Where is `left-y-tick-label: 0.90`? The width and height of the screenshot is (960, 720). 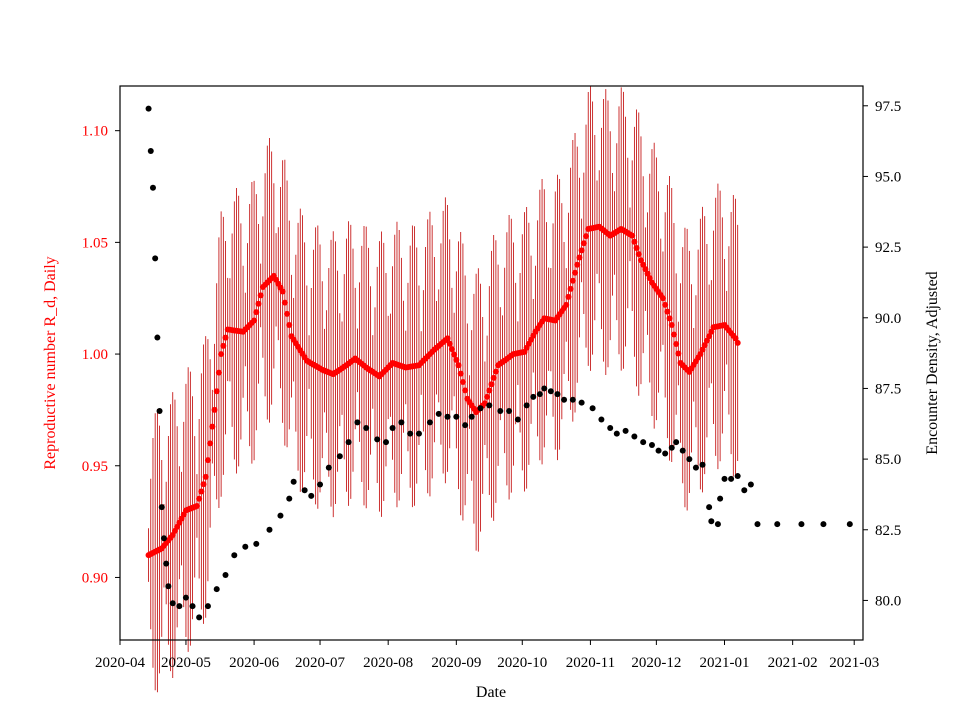 left-y-tick-label: 0.90 is located at coordinates (95, 578).